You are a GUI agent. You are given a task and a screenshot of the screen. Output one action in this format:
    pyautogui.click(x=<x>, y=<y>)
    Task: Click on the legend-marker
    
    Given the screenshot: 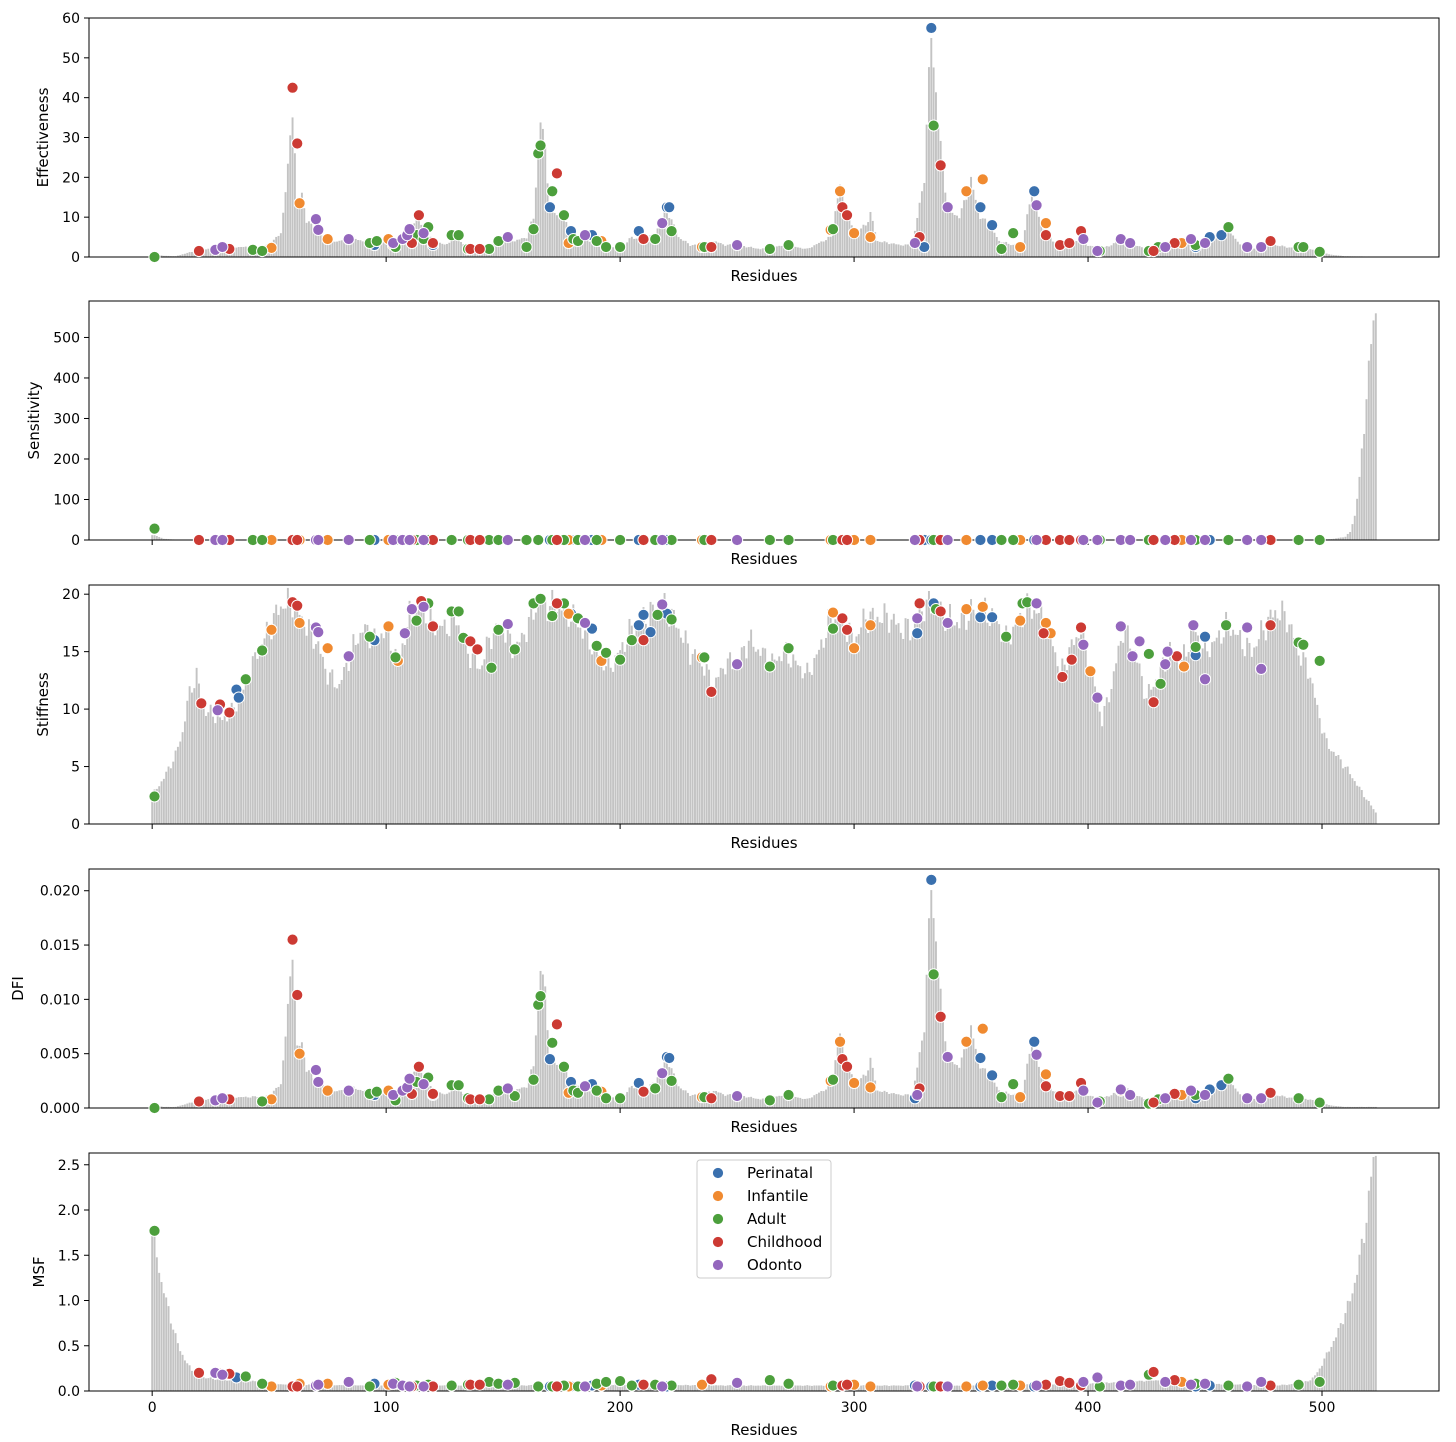 What is the action you would take?
    pyautogui.click(x=718, y=1242)
    